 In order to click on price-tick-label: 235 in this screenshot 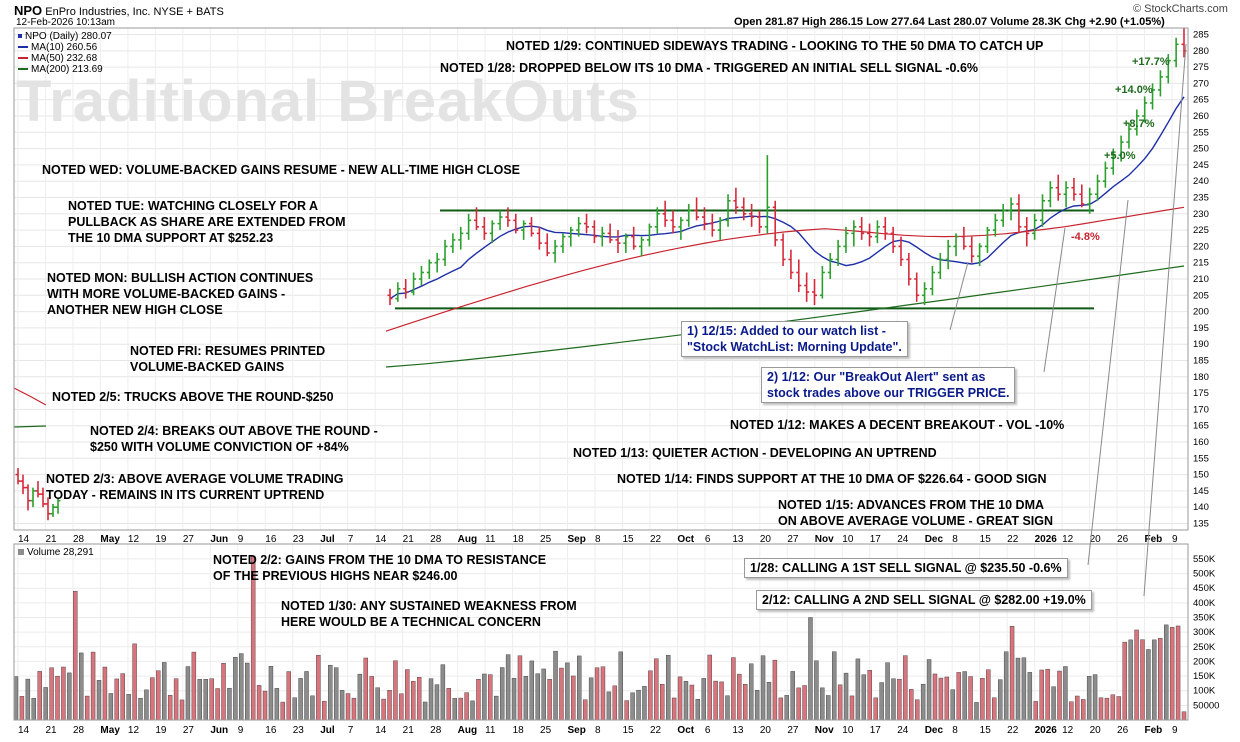, I will do `click(1201, 198)`.